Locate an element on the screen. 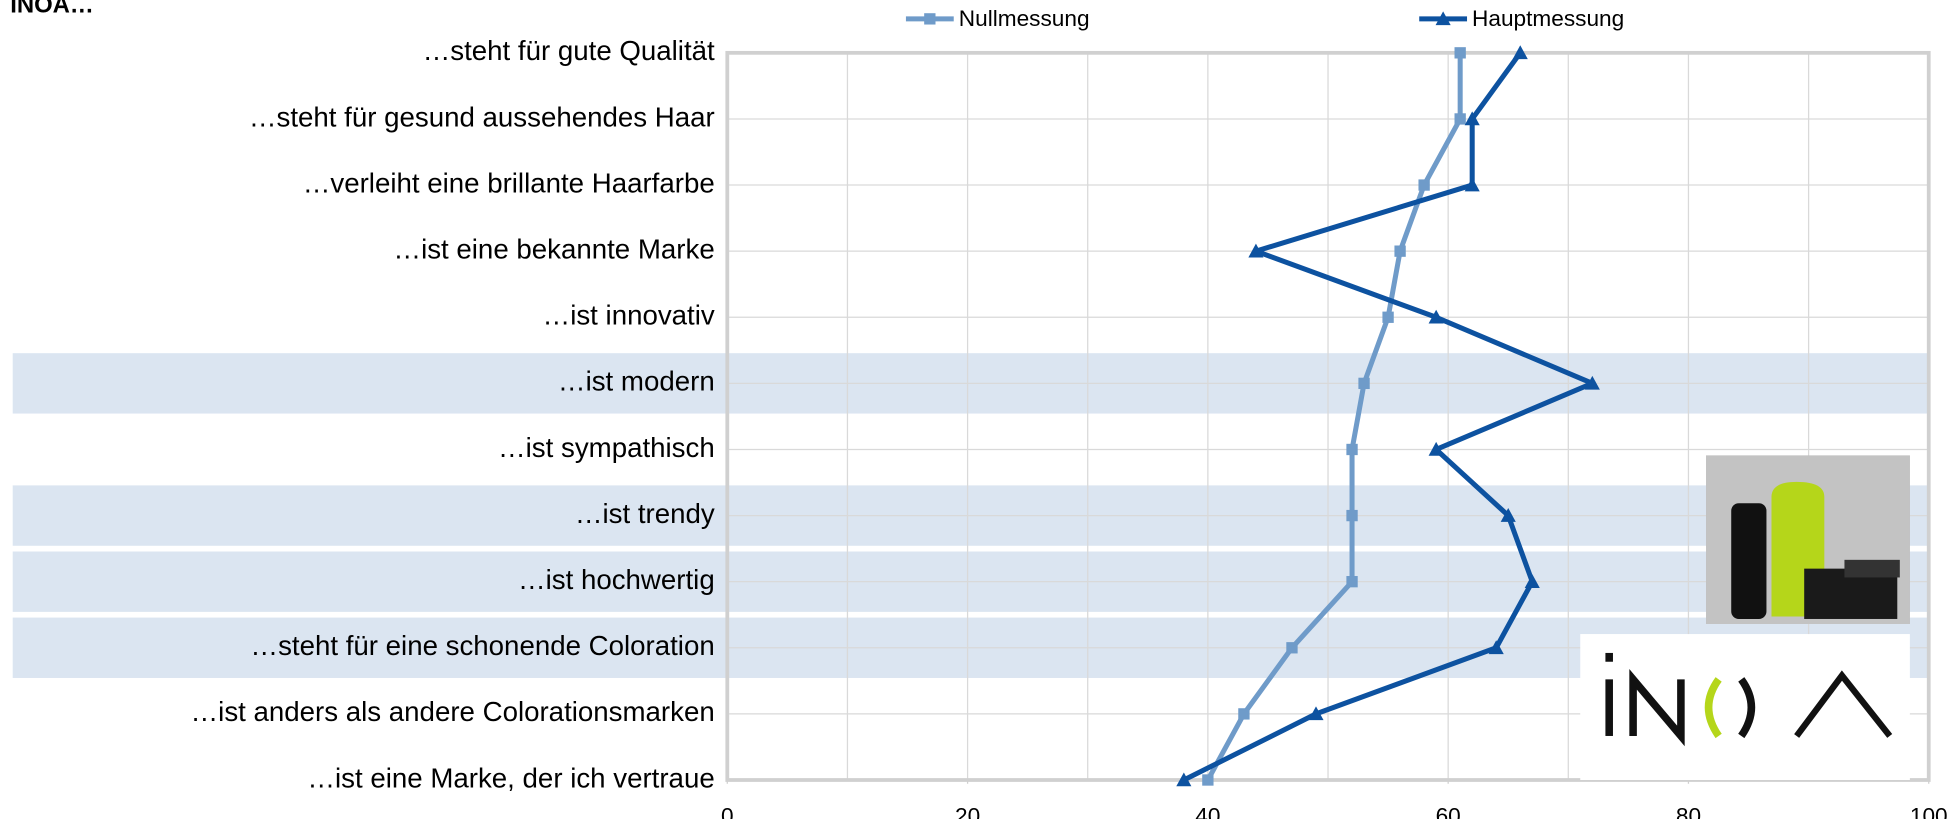  category-label: …steht für gesund aussehendes Haar is located at coordinates (482, 116).